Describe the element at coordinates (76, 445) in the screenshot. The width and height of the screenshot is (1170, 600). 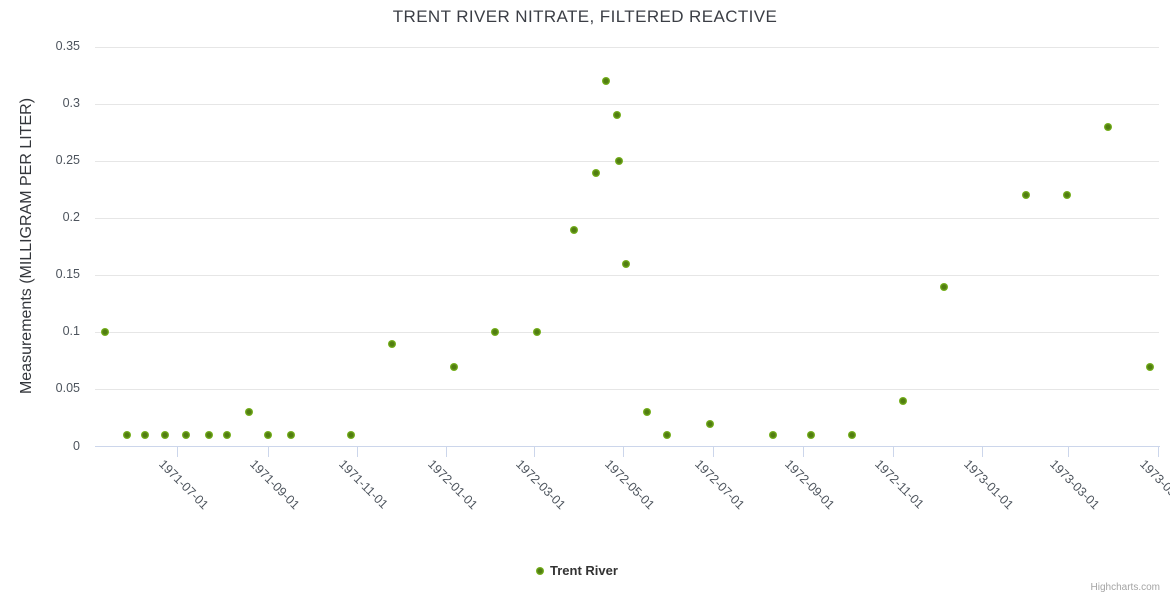
I see `y-tick-label: 0` at that location.